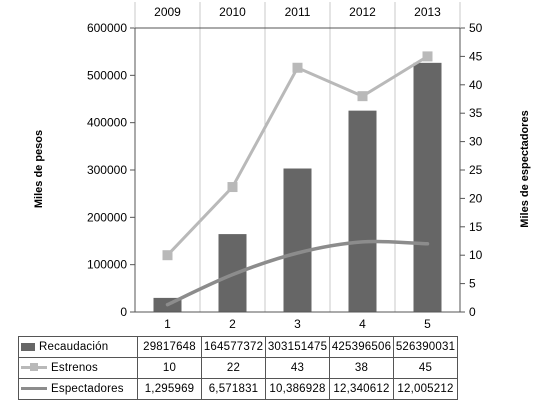  I want to click on table-cell: 425396506, so click(361, 347).